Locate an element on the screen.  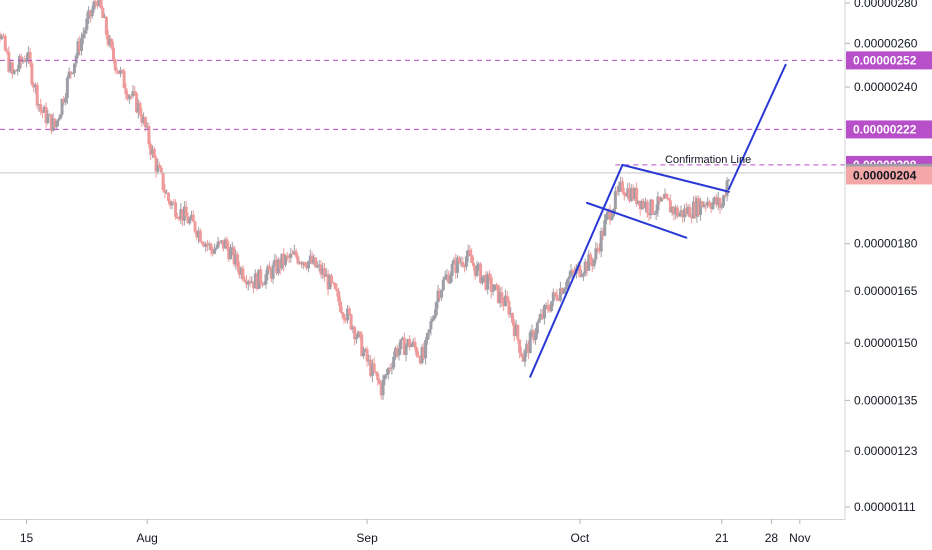
x-tick-label: 28 is located at coordinates (772, 538).